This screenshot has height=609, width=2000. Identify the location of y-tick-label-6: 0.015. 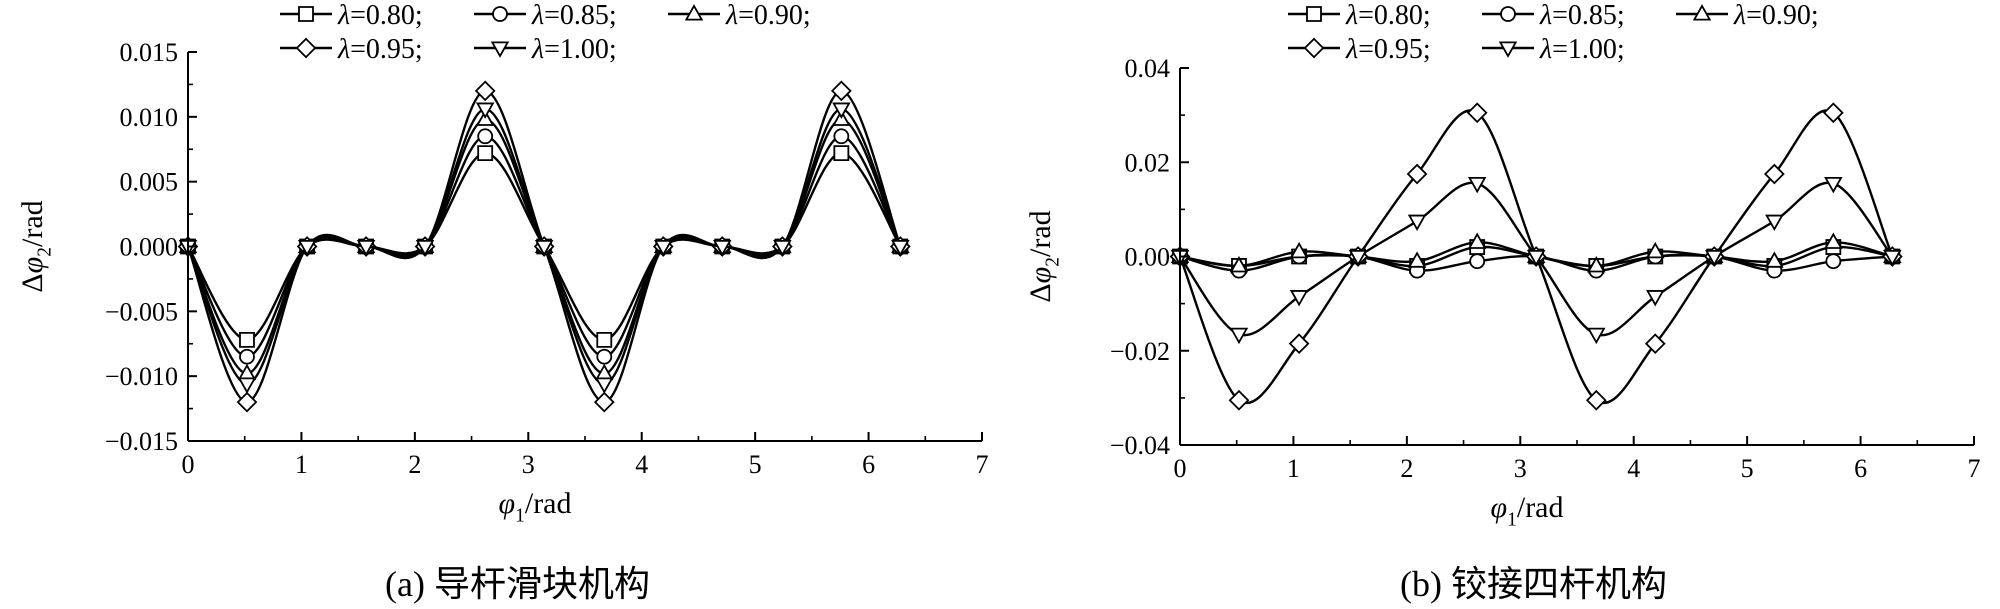
(149, 52).